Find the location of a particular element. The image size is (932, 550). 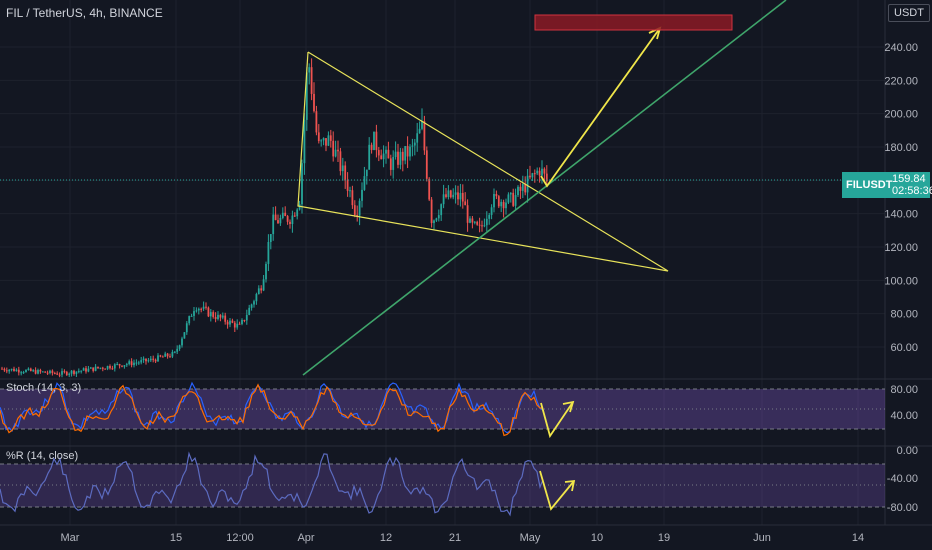

price-tick-label: 60.00 is located at coordinates (904, 348).